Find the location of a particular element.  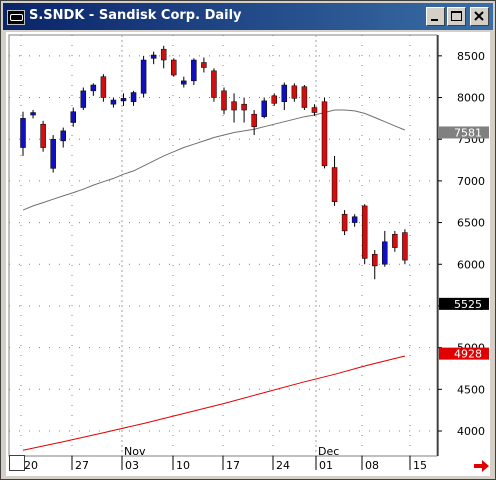

x-tick-label: 20 is located at coordinates (31, 465).